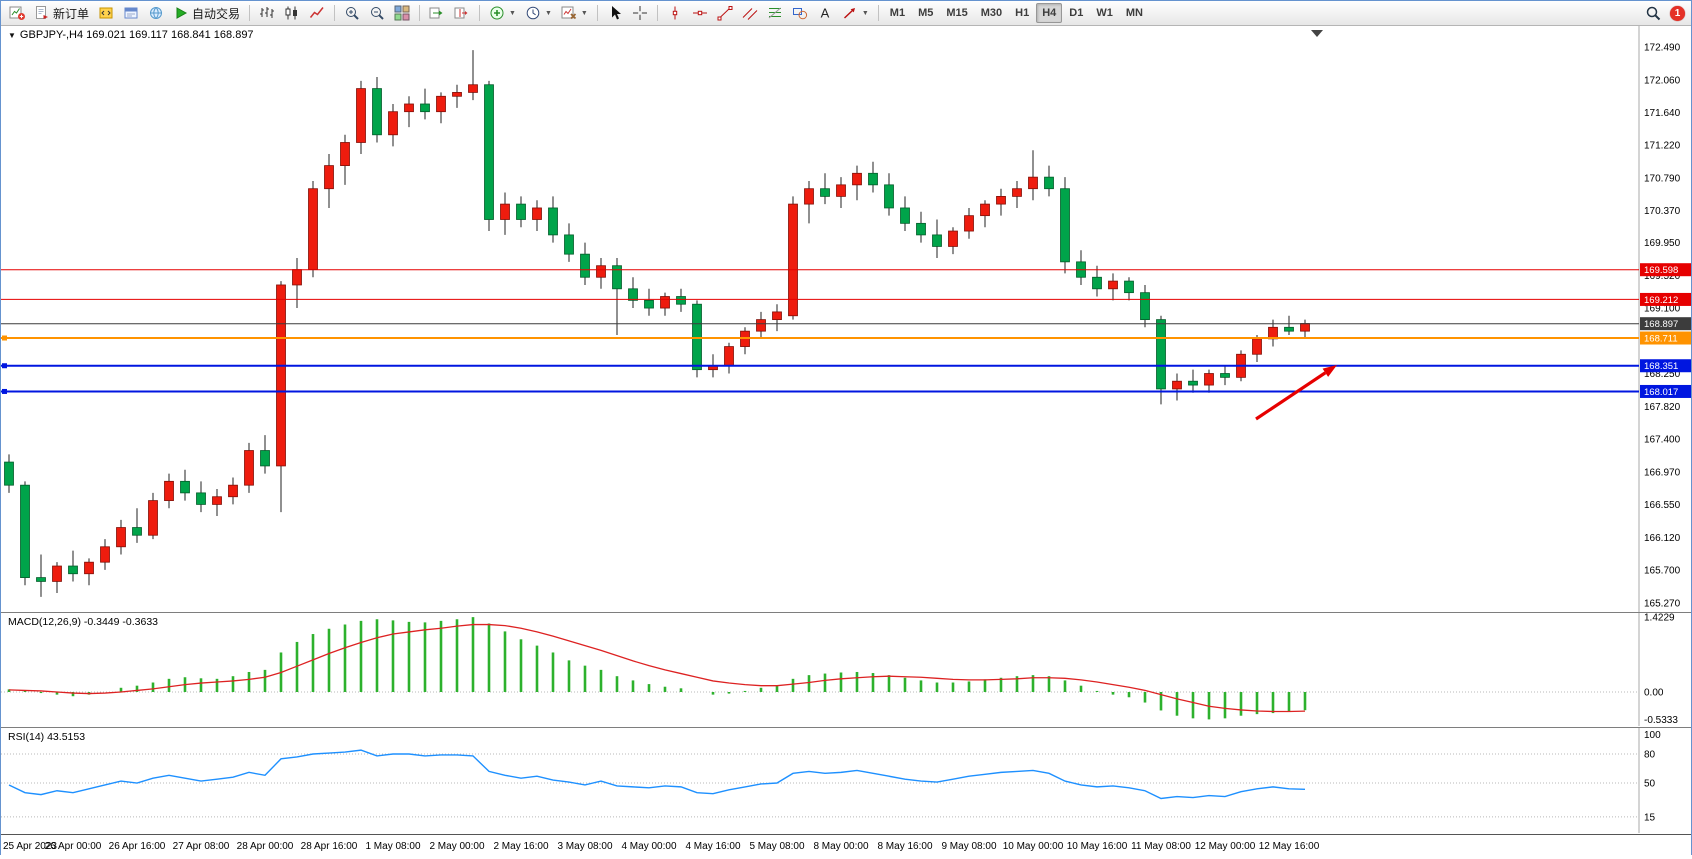  What do you see at coordinates (956, 13) in the screenshot?
I see `timeframe-m15-button: M15` at bounding box center [956, 13].